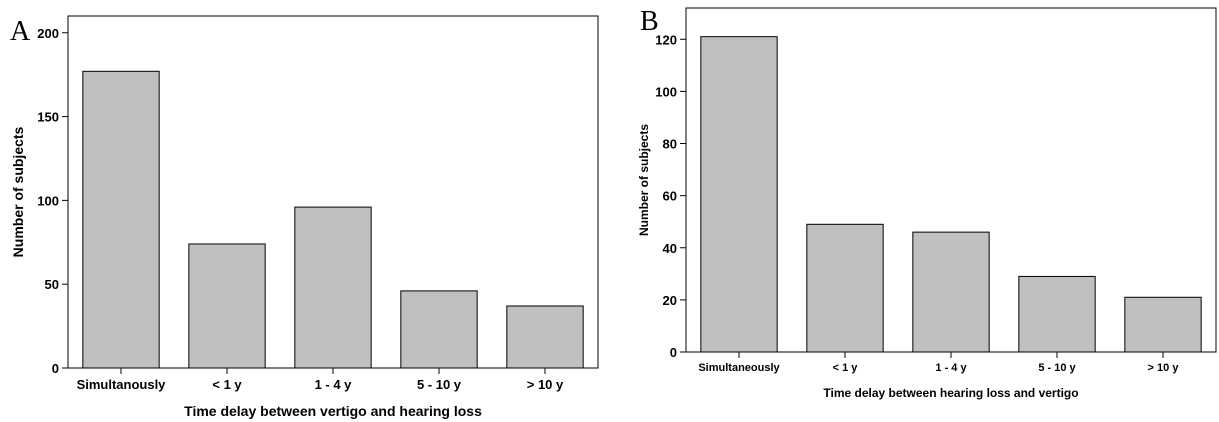 The width and height of the screenshot is (1219, 422). I want to click on panel-b-x-axis: Simultaneously < 1 y 1 - 4 y 5 - 10 y > 10 y, so click(938, 363).